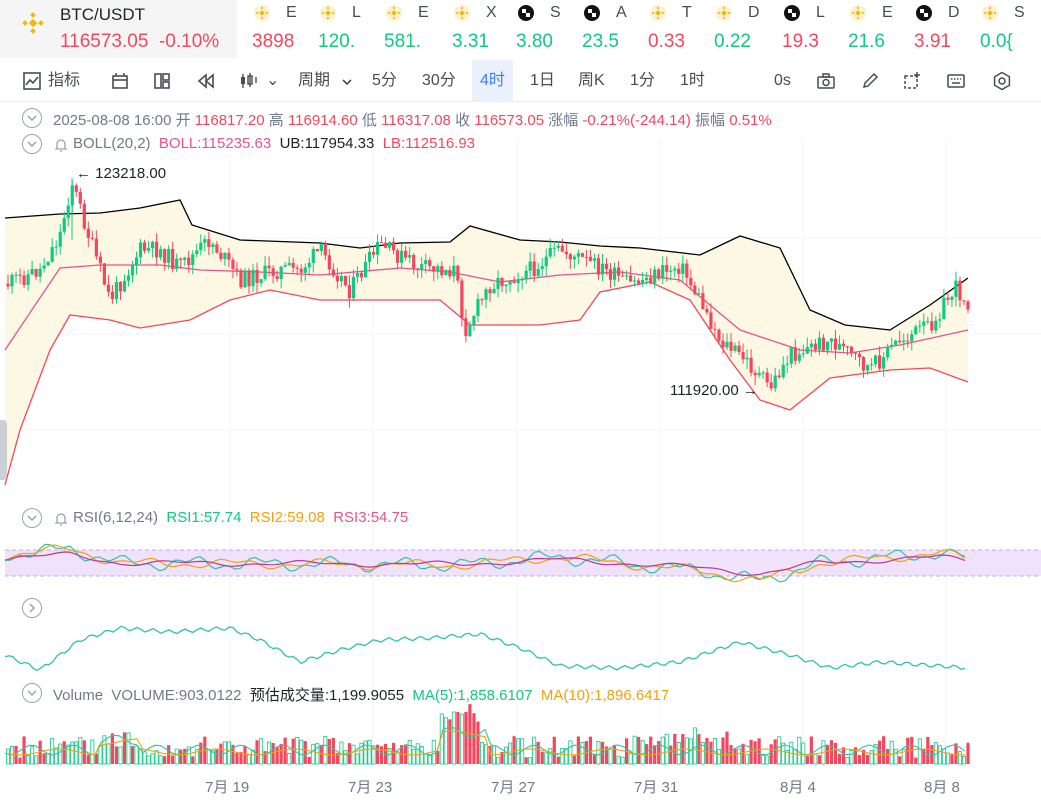  What do you see at coordinates (384, 80) in the screenshot?
I see `interval-5m: 5分` at bounding box center [384, 80].